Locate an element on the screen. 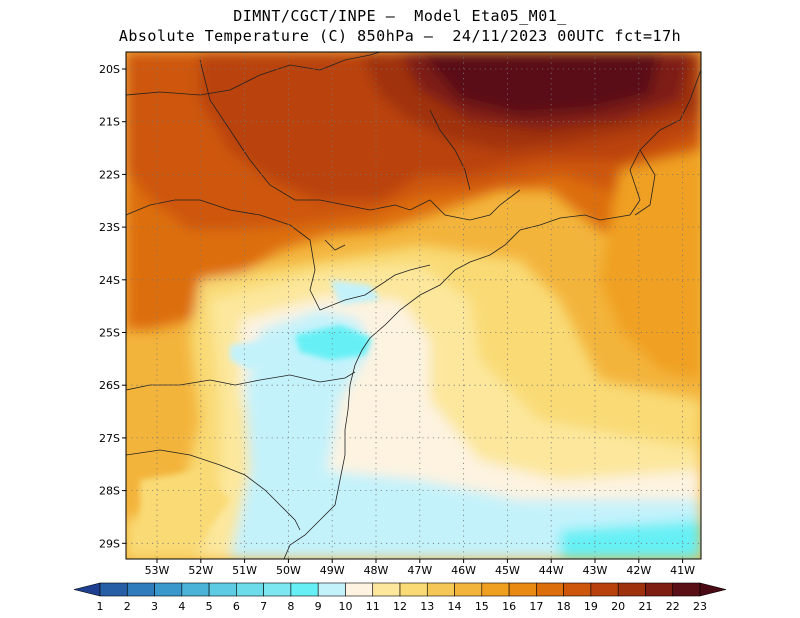 The height and width of the screenshot is (618, 800). river-coast-detail is located at coordinates (335, 245).